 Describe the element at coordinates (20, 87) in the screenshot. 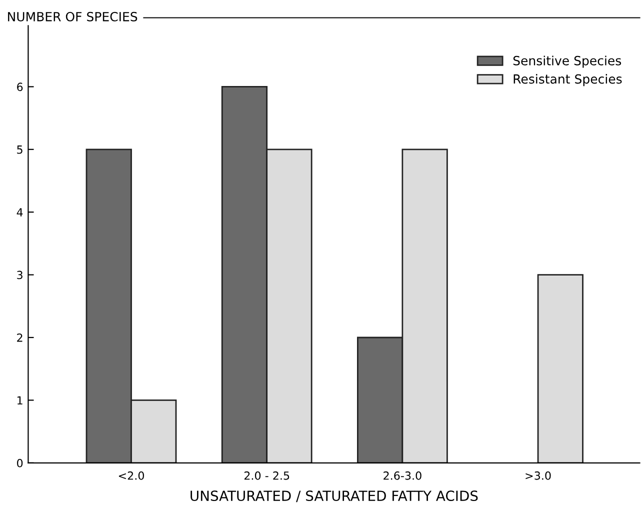

I see `y-tick-label: 6` at that location.